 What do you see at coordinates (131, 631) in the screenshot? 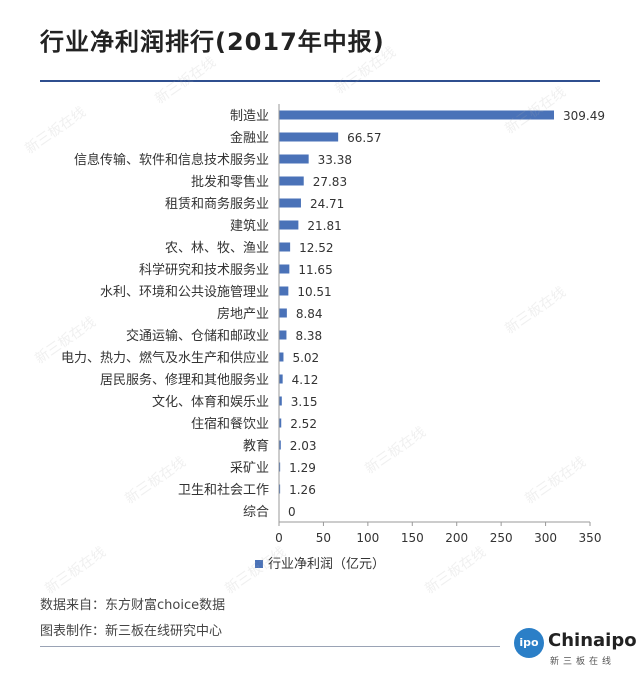
I see `chart-maker-note: 图表制作：新三板在线研究中心` at bounding box center [131, 631].